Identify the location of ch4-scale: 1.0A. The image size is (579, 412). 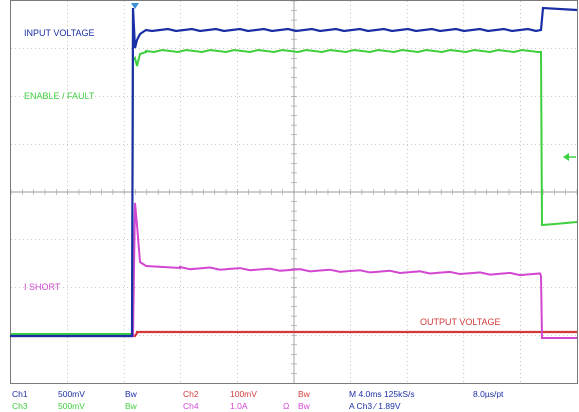
(239, 406).